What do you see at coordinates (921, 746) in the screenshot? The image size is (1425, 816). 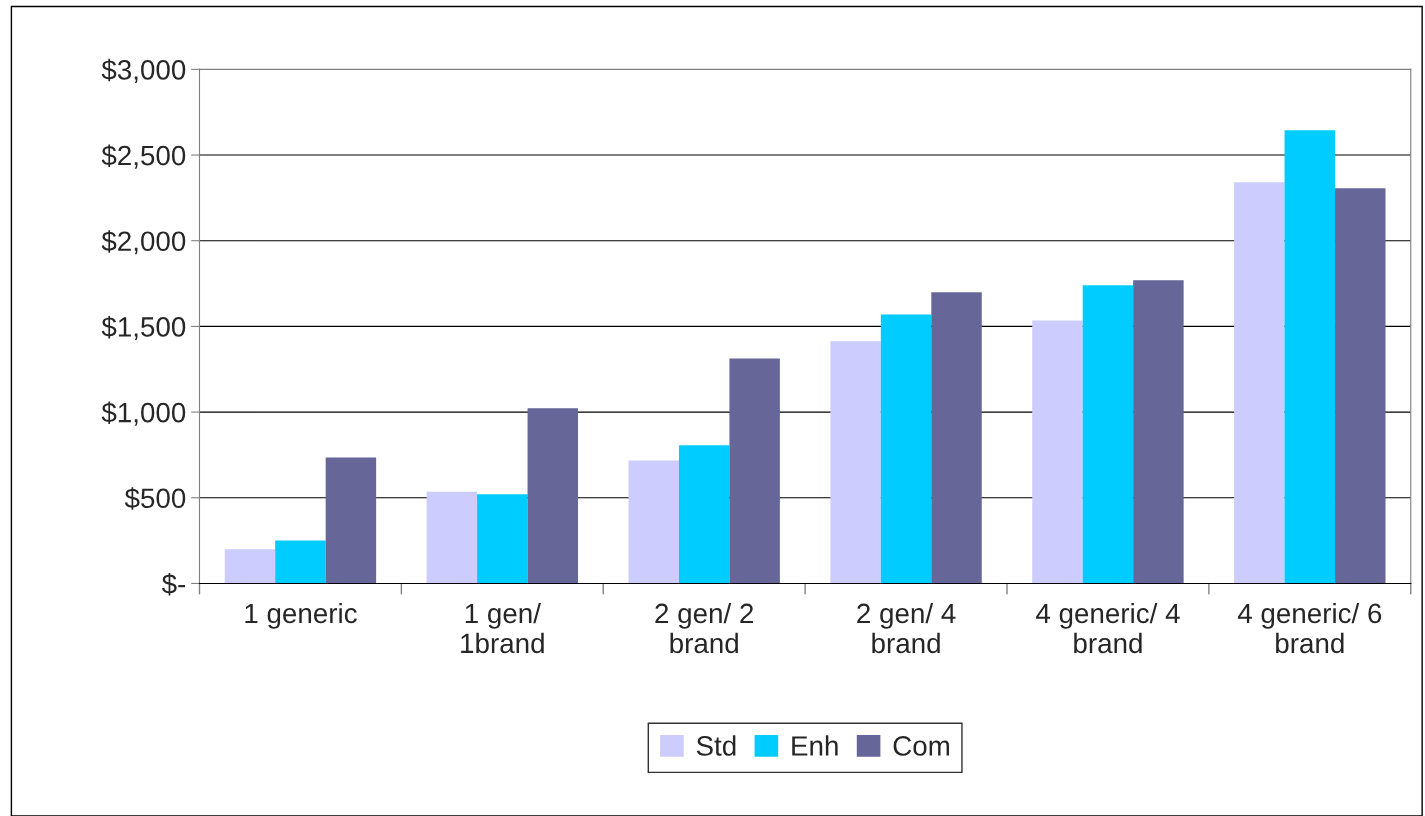 I see `legend-label: Com` at bounding box center [921, 746].